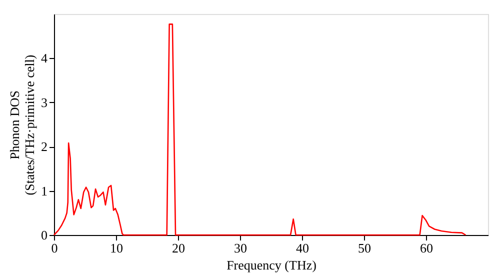  What do you see at coordinates (54, 248) in the screenshot?
I see `x-tick-label: 0` at bounding box center [54, 248].